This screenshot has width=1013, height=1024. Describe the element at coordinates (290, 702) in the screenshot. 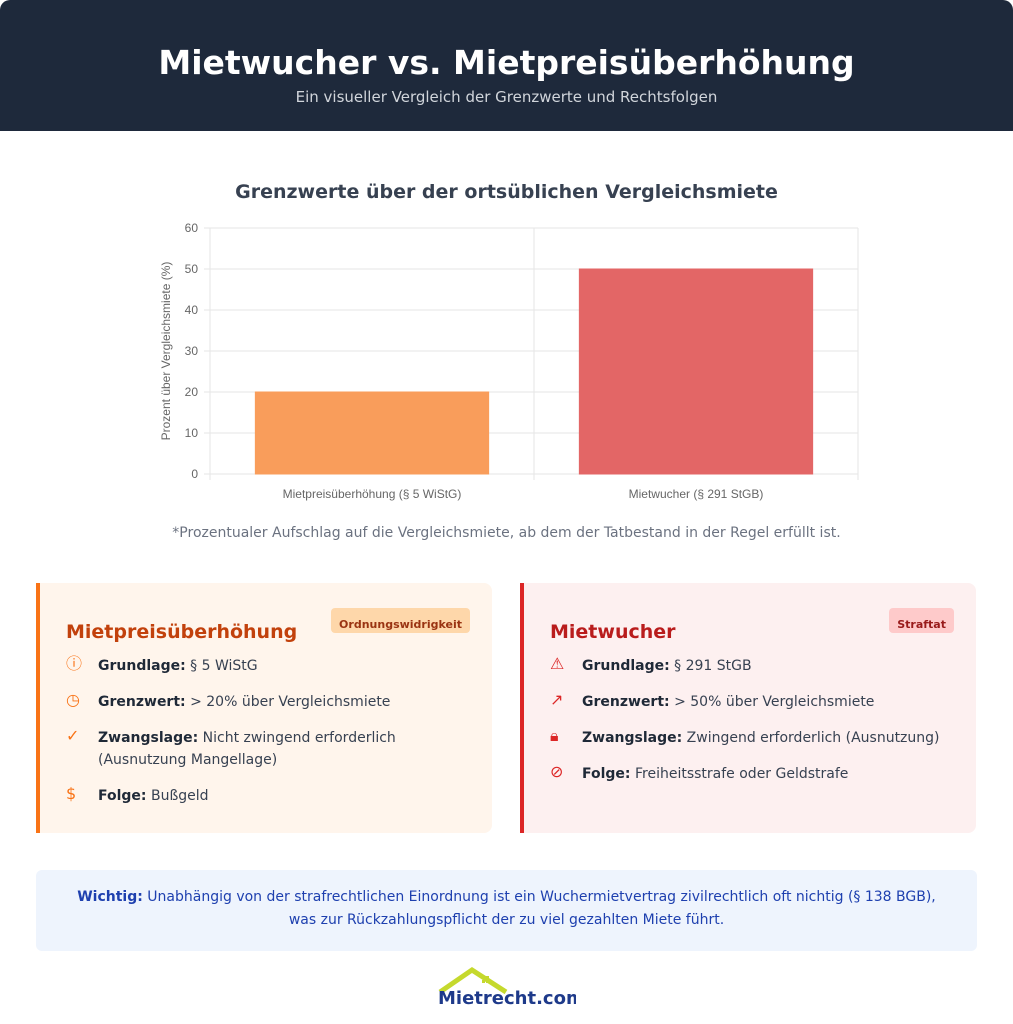

I see `item-value: > 20% über Vergleichsmiete` at that location.